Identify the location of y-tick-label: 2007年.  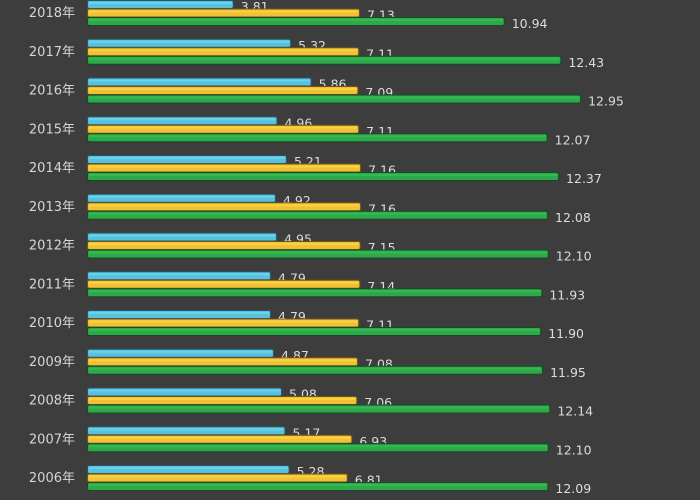
(52, 439).